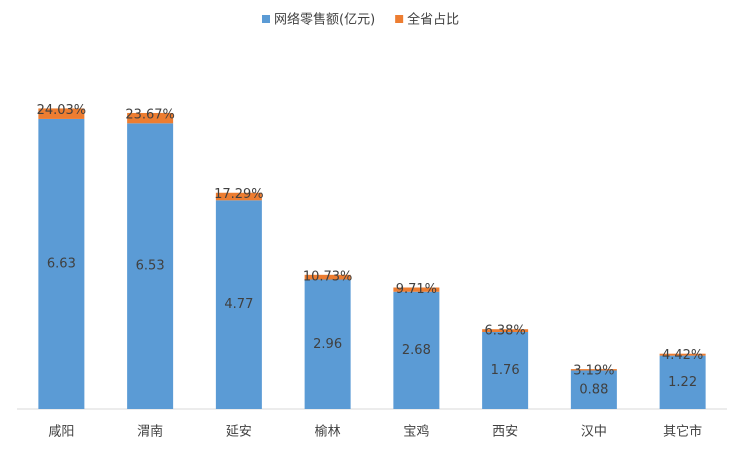  I want to click on data-label: 17.29%, so click(239, 194).